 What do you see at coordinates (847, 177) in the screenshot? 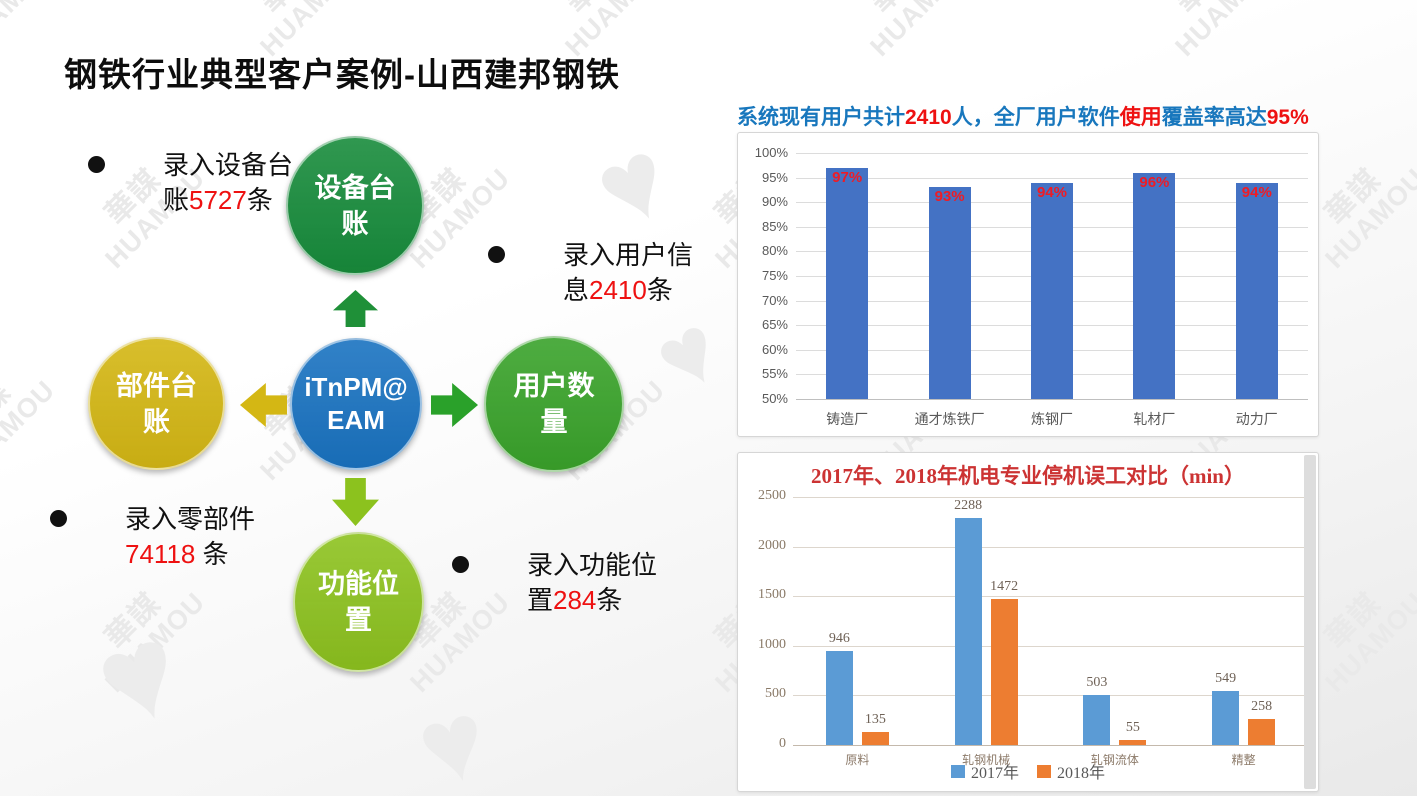
I see `bar-value-label: 97%` at bounding box center [847, 177].